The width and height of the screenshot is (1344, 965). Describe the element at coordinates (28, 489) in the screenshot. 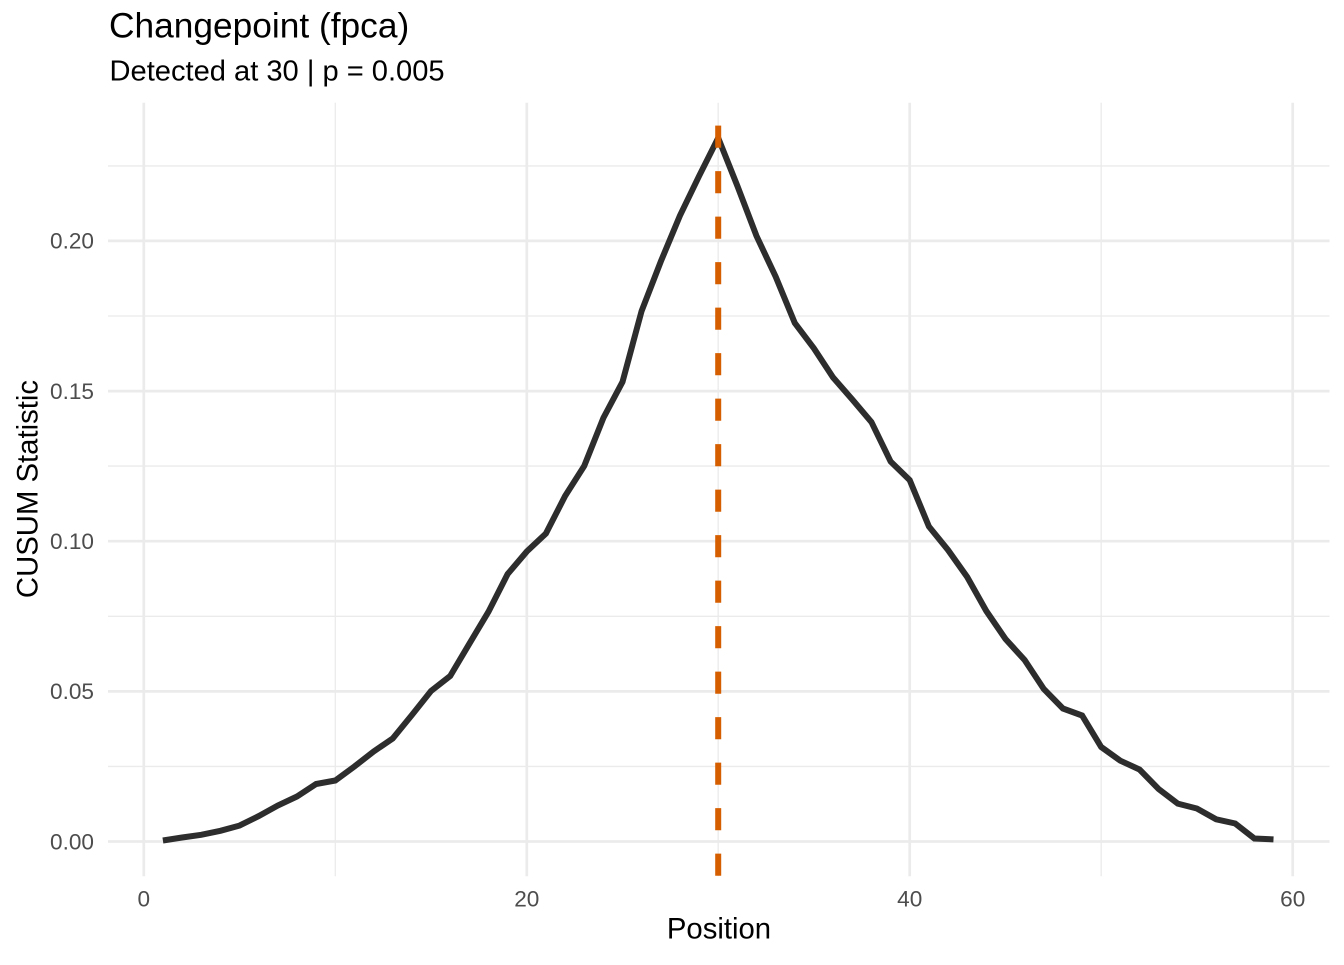

I see `svg-text: CUSUM Statistic` at that location.